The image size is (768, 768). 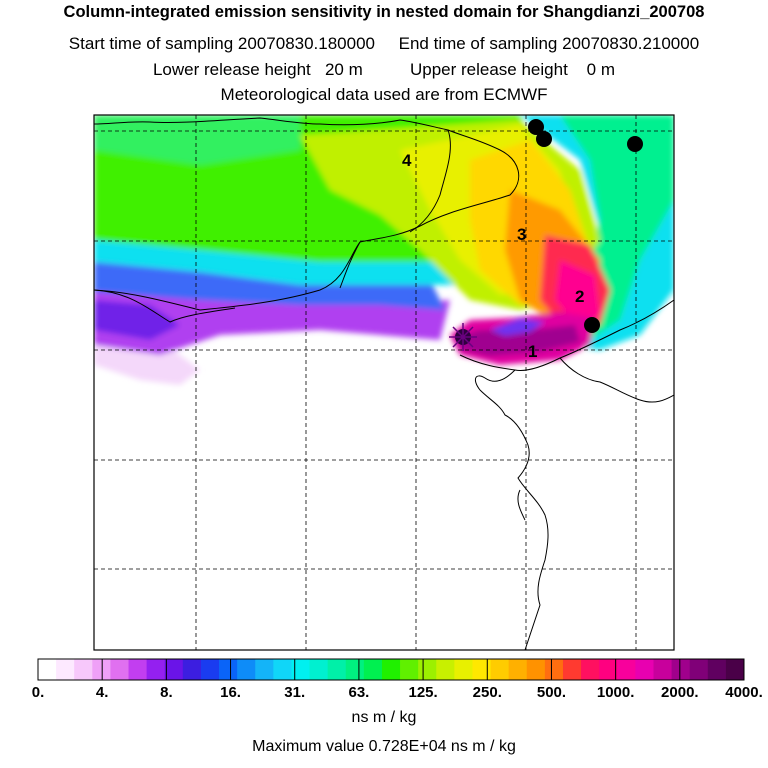 What do you see at coordinates (680, 692) in the screenshot?
I see `colorbar-tick-label: 2000.` at bounding box center [680, 692].